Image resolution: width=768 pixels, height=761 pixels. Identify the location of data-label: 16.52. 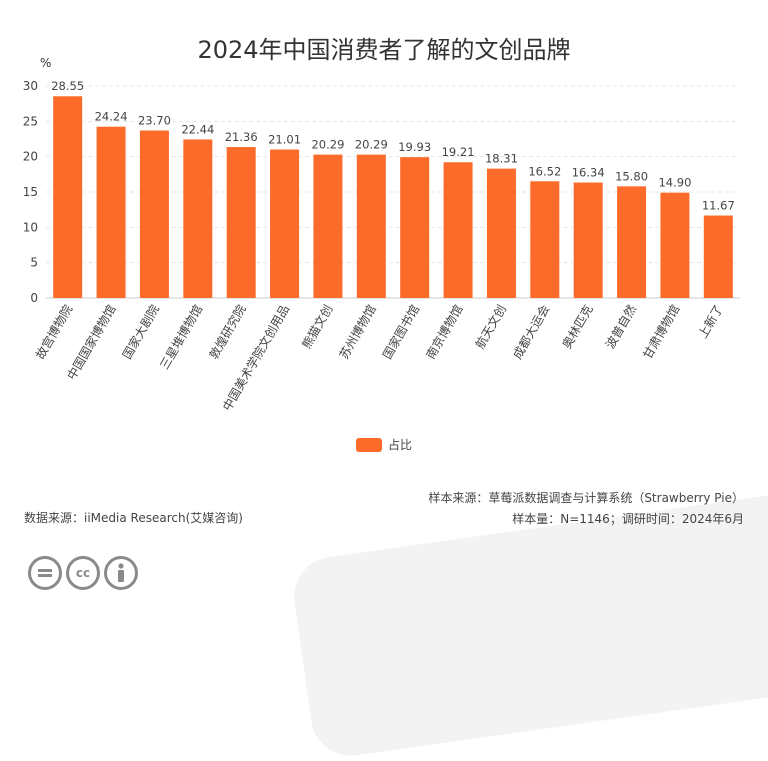
(544, 171).